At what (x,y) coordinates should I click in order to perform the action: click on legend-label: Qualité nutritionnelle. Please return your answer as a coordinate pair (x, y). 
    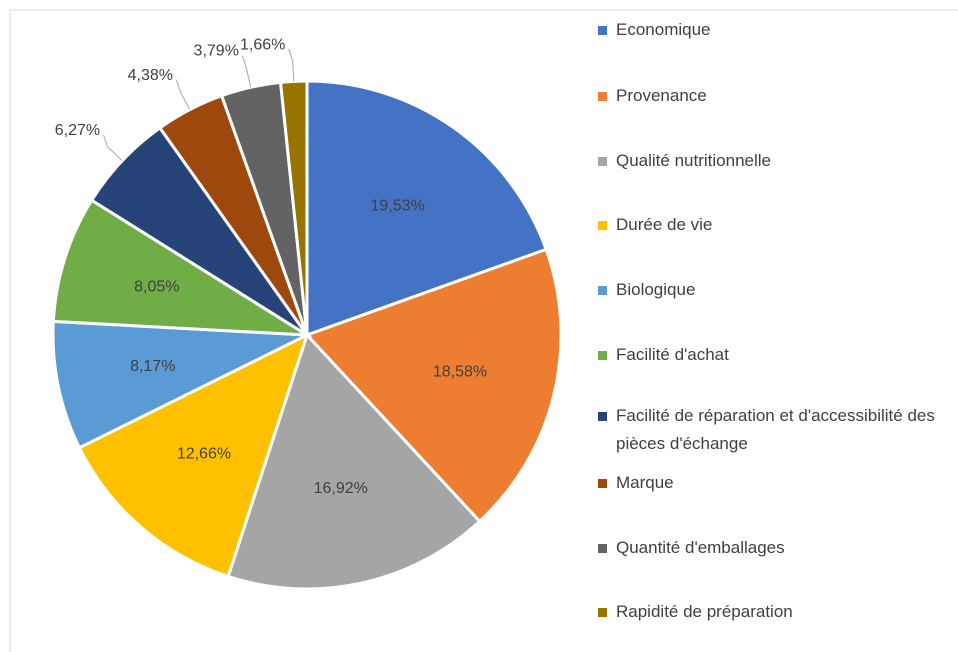
    Looking at the image, I should click on (693, 160).